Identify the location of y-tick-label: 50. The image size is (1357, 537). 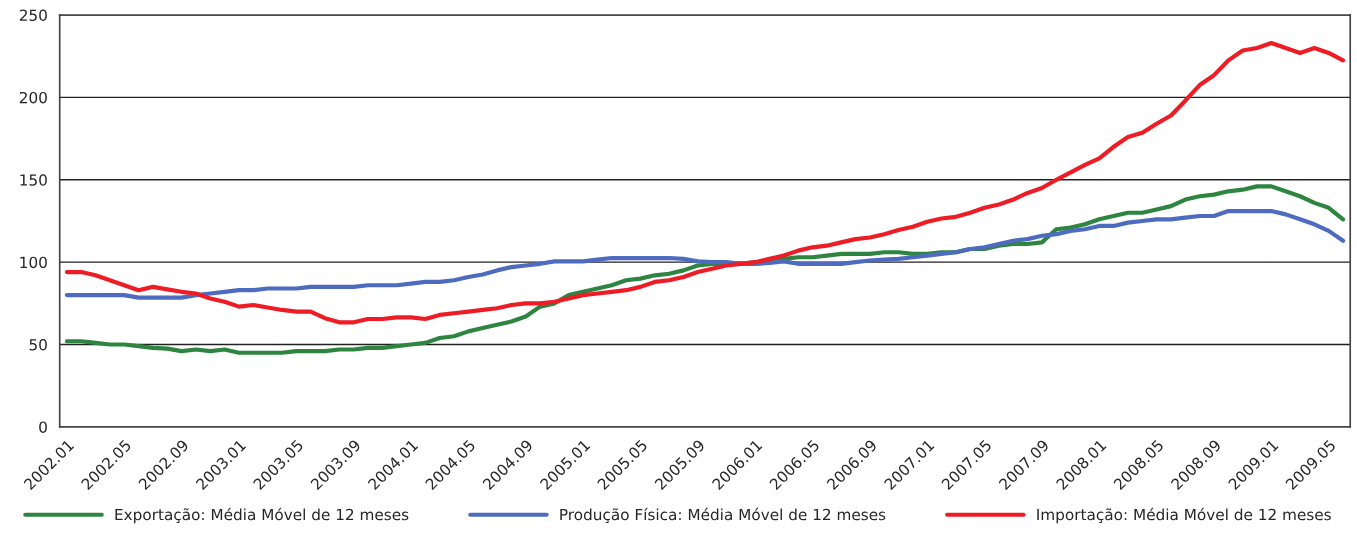
(38, 345).